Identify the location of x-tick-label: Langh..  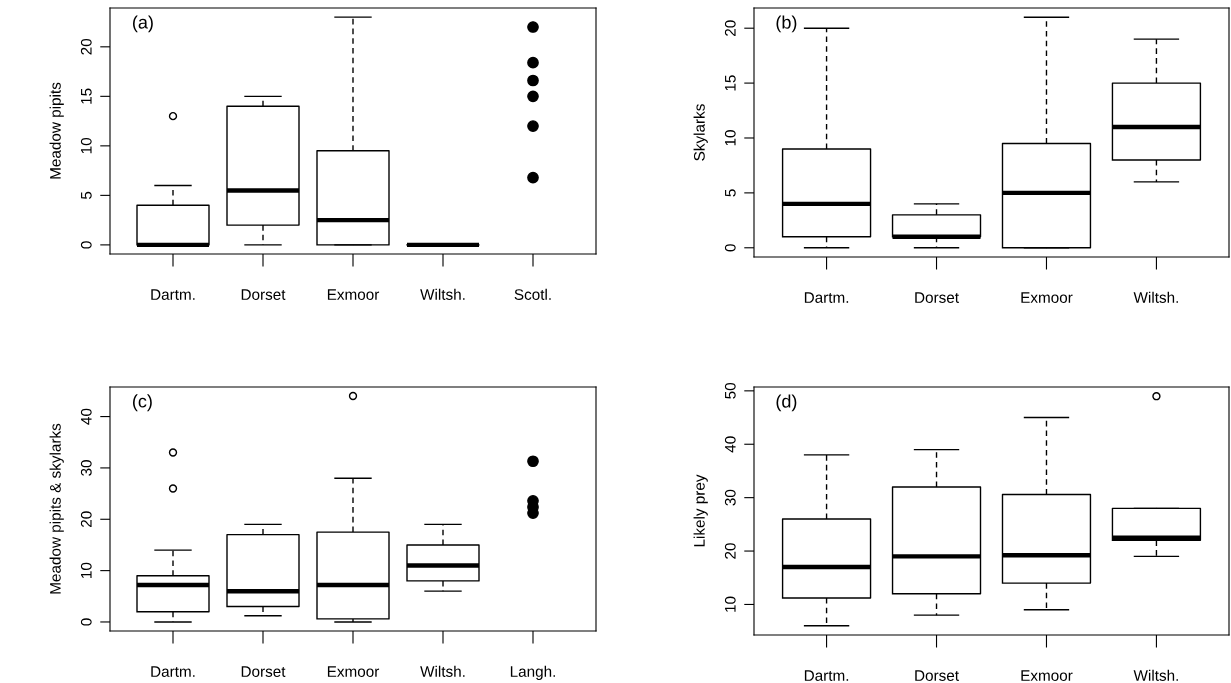
(532, 672).